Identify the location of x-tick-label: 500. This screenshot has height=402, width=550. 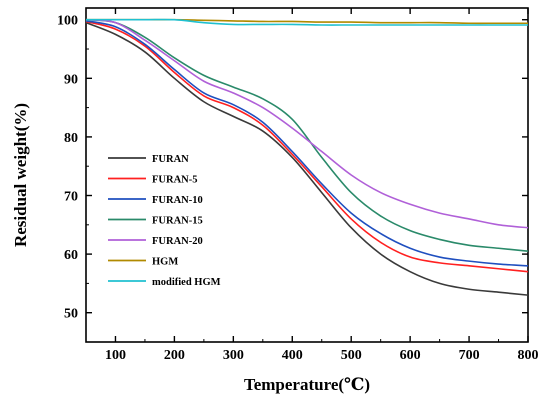
(351, 355).